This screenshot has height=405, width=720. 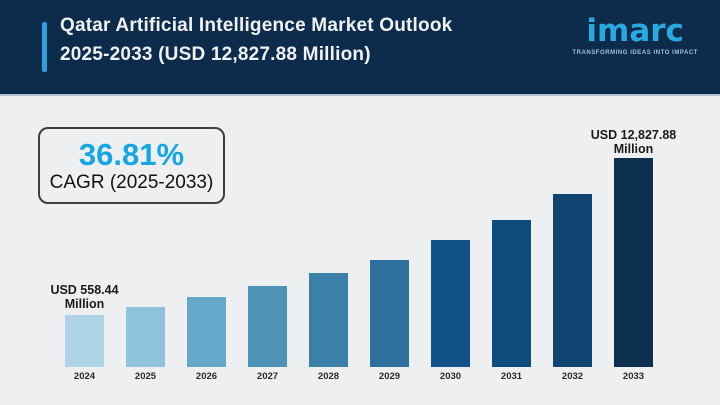 What do you see at coordinates (84, 376) in the screenshot?
I see `x-axis-label-2024: 2024` at bounding box center [84, 376].